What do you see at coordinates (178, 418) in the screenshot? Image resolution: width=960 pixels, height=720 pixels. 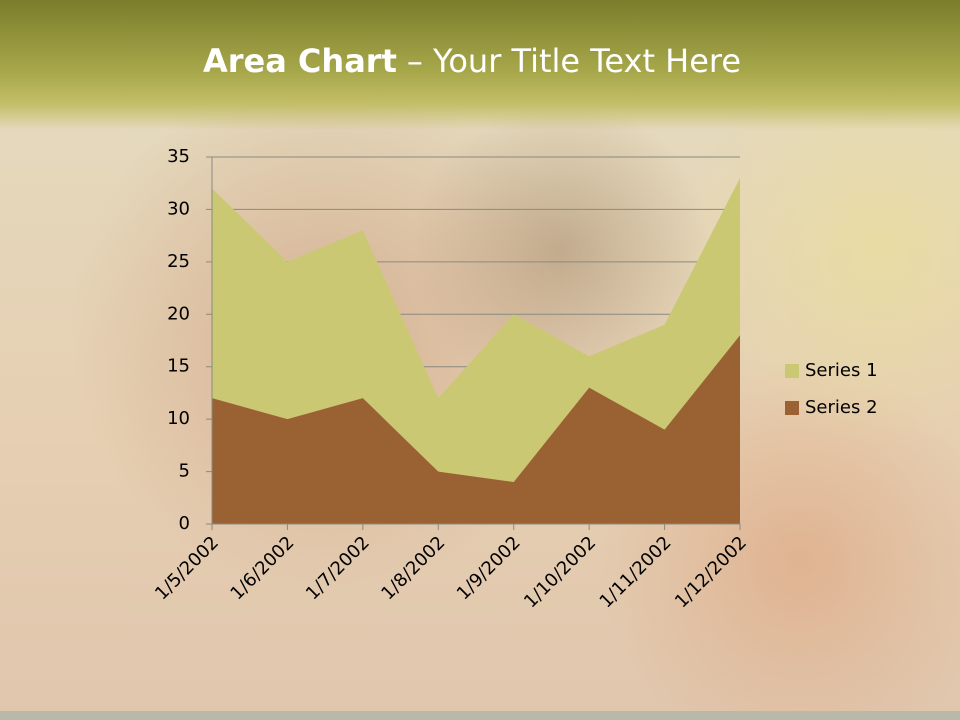 I see `y-tick-label: 10` at bounding box center [178, 418].